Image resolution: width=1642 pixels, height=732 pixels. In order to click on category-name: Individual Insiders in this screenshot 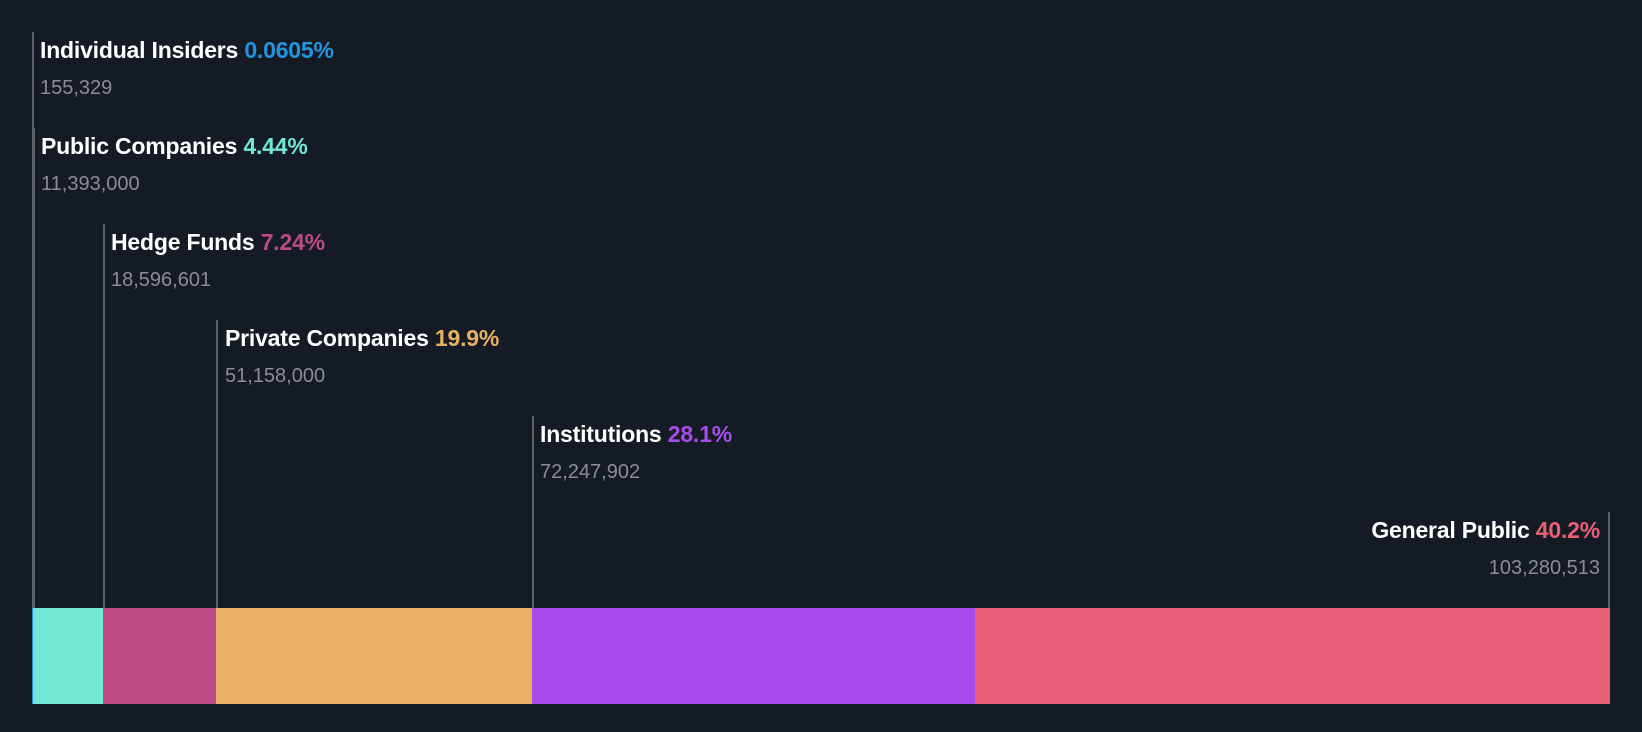, I will do `click(139, 50)`.